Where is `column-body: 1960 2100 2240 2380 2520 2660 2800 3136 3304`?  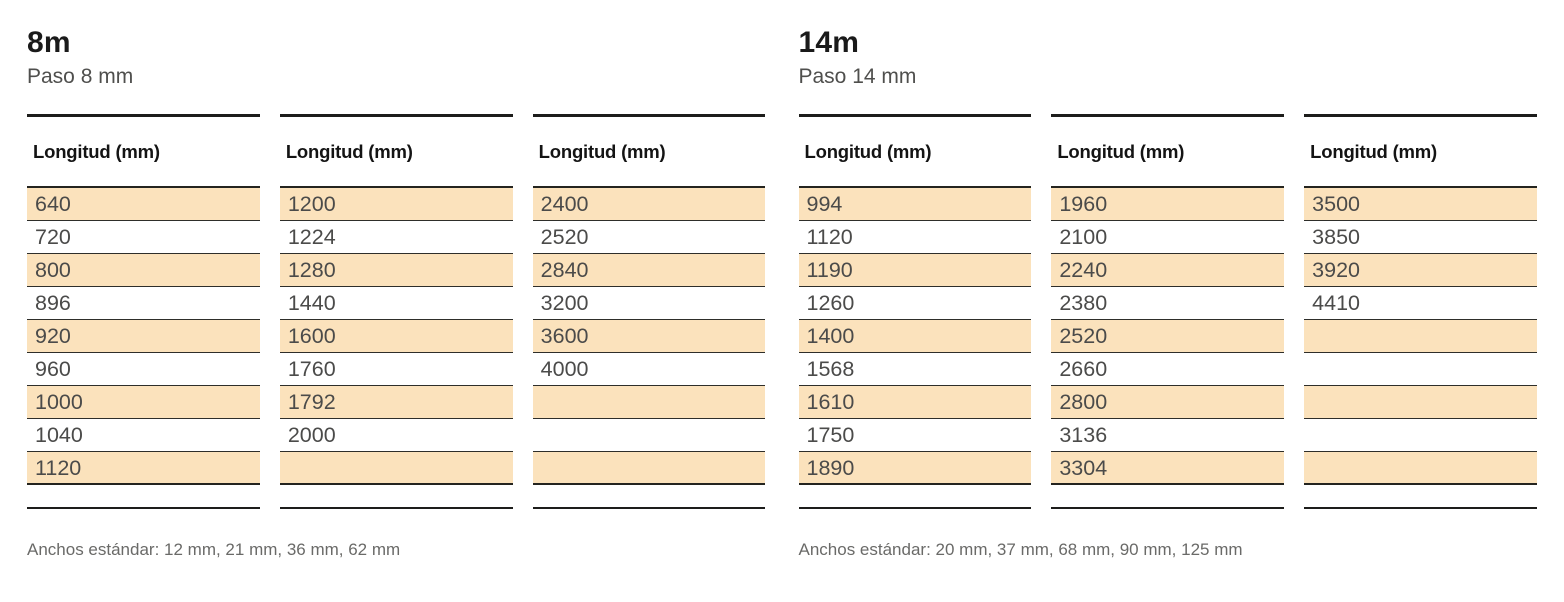
column-body: 1960 2100 2240 2380 2520 2660 2800 3136 3304 is located at coordinates (1168, 336).